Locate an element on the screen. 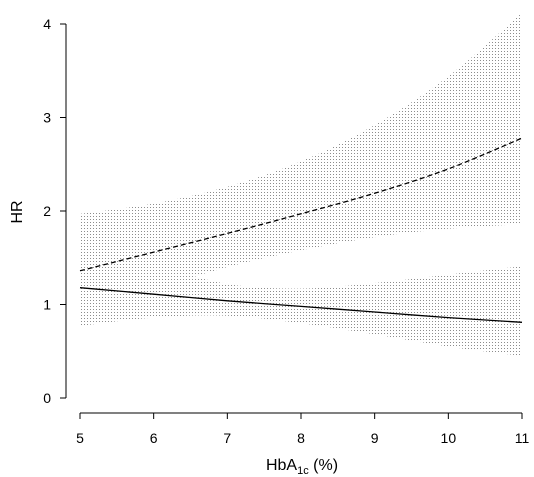  x-tick-label: 11 is located at coordinates (522, 438).